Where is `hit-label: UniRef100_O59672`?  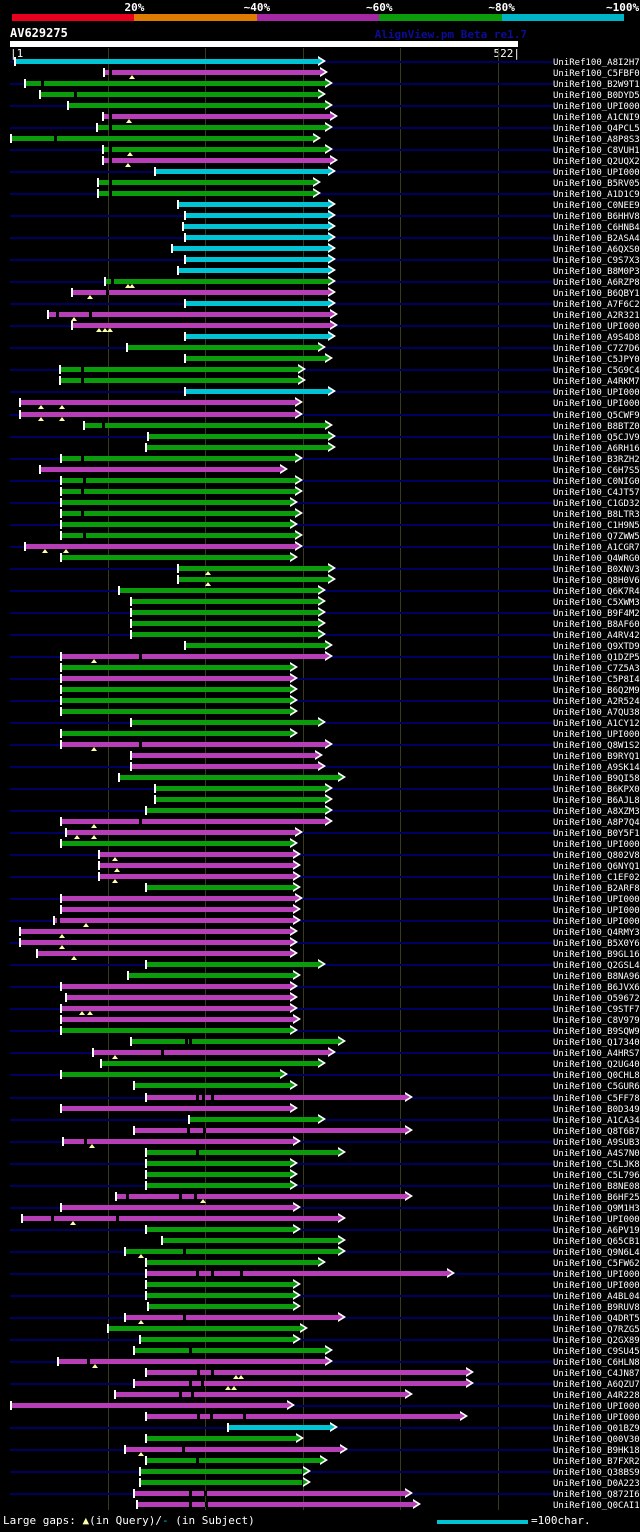 hit-label: UniRef100_O59672 is located at coordinates (596, 999).